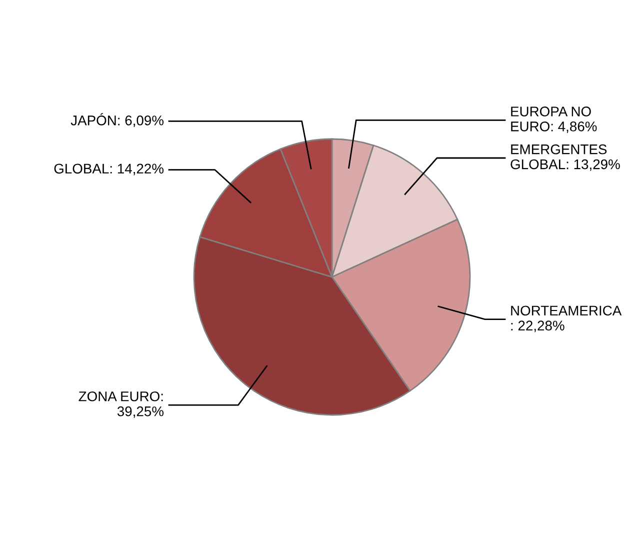  I want to click on slice-label: GLOBAL: 14,22%, so click(109, 170).